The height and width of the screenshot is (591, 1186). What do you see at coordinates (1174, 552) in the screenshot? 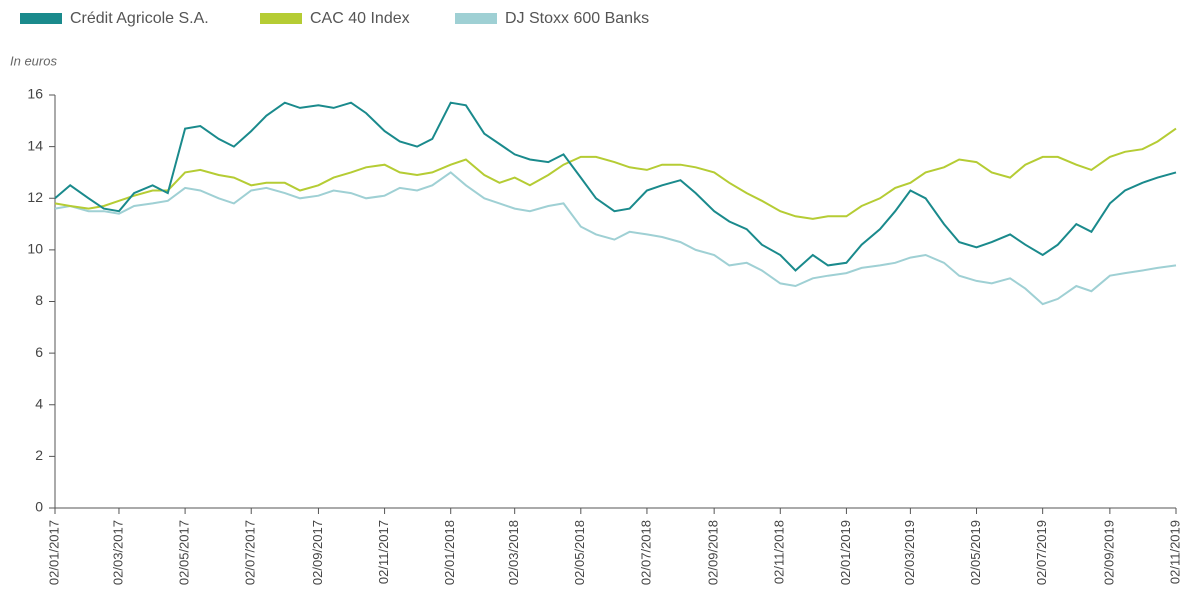
I see `x-tick-label: 02/11/2019` at bounding box center [1174, 552].